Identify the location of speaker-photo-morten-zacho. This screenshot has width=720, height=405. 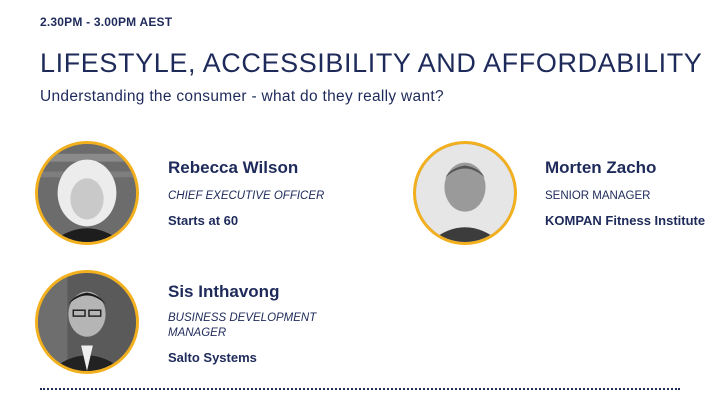
(465, 193).